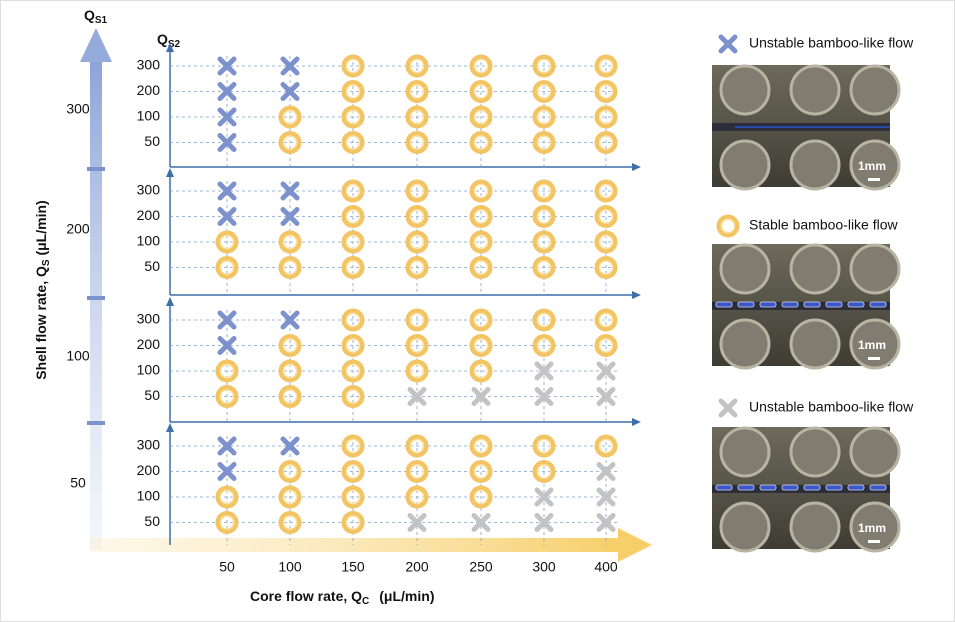 This screenshot has width=955, height=622. Describe the element at coordinates (96, 305) in the screenshot. I see `shell-arrow` at that location.